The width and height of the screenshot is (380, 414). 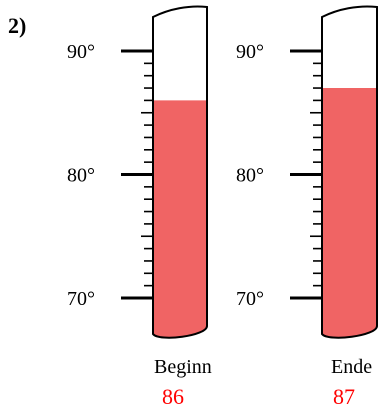 I want to click on temperature-value: 86, so click(x=173, y=396).